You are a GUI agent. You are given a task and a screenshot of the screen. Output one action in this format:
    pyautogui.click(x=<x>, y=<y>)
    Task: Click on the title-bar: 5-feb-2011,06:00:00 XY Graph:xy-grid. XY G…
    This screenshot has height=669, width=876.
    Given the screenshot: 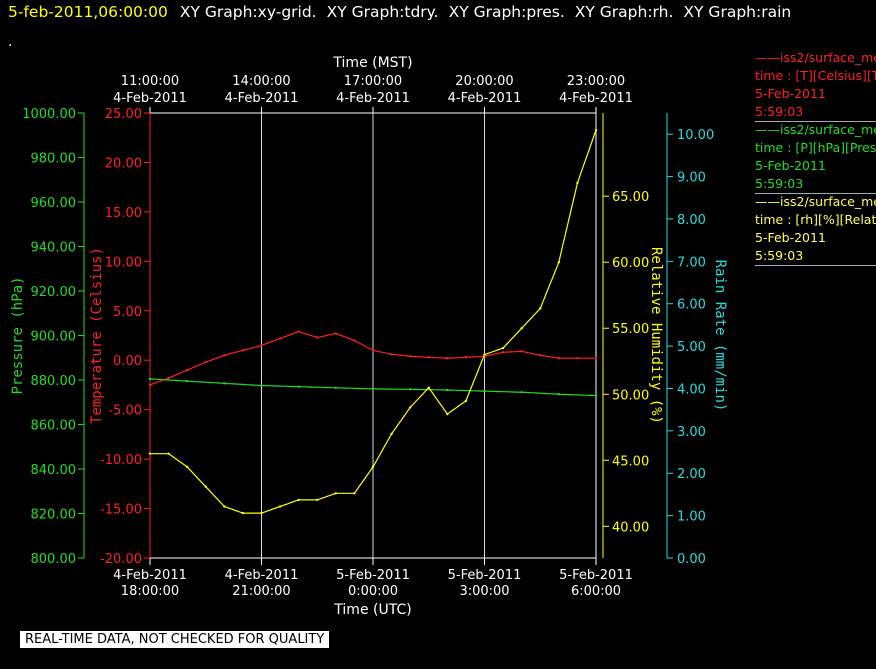 What is the action you would take?
    pyautogui.click(x=404, y=12)
    